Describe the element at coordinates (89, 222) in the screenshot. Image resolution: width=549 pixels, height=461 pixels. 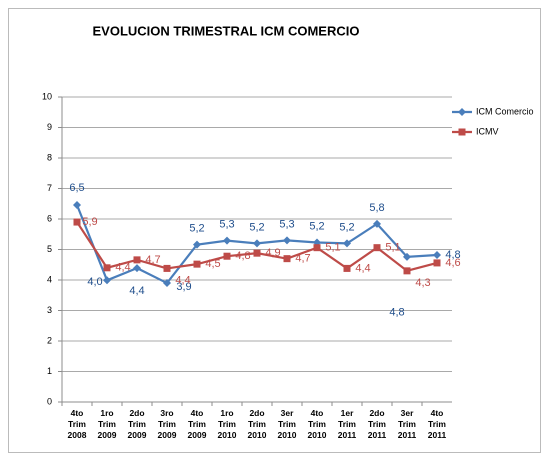
I see `data-label: 5,9` at that location.